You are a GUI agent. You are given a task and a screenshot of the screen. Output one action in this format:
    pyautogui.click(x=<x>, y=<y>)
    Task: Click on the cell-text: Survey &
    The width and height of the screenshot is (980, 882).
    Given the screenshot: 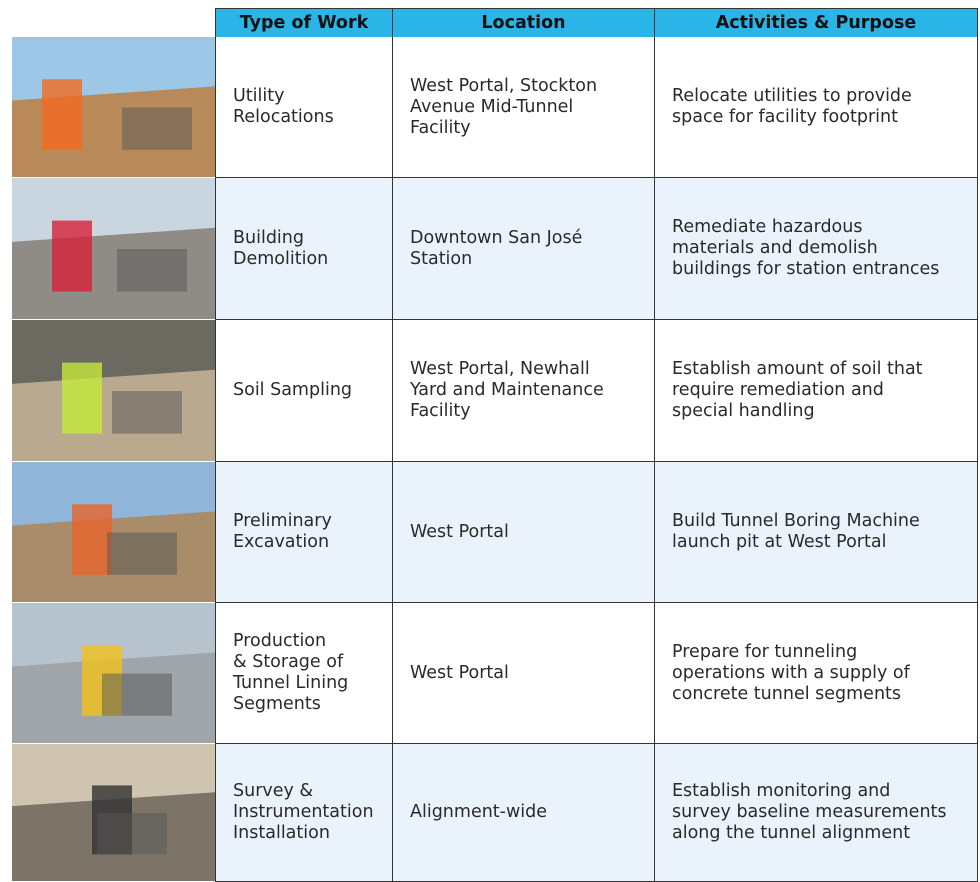 What is the action you would take?
    pyautogui.click(x=273, y=791)
    